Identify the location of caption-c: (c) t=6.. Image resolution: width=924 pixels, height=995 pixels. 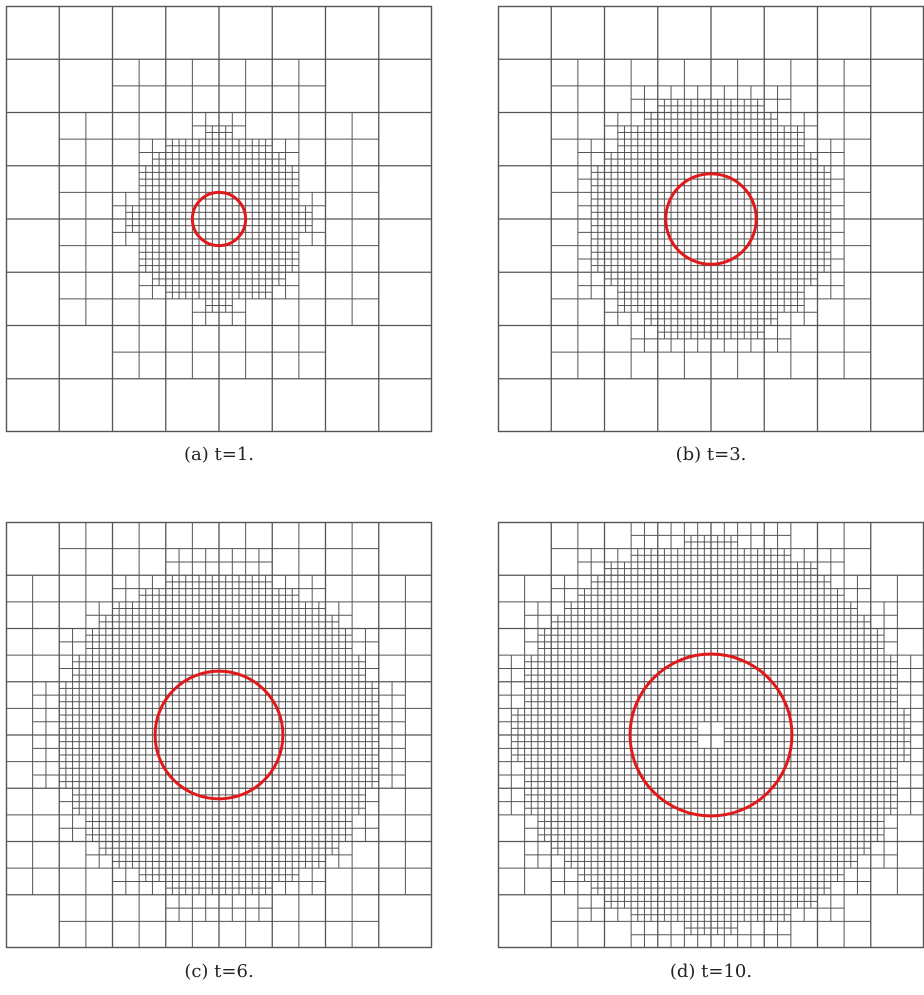
(219, 971).